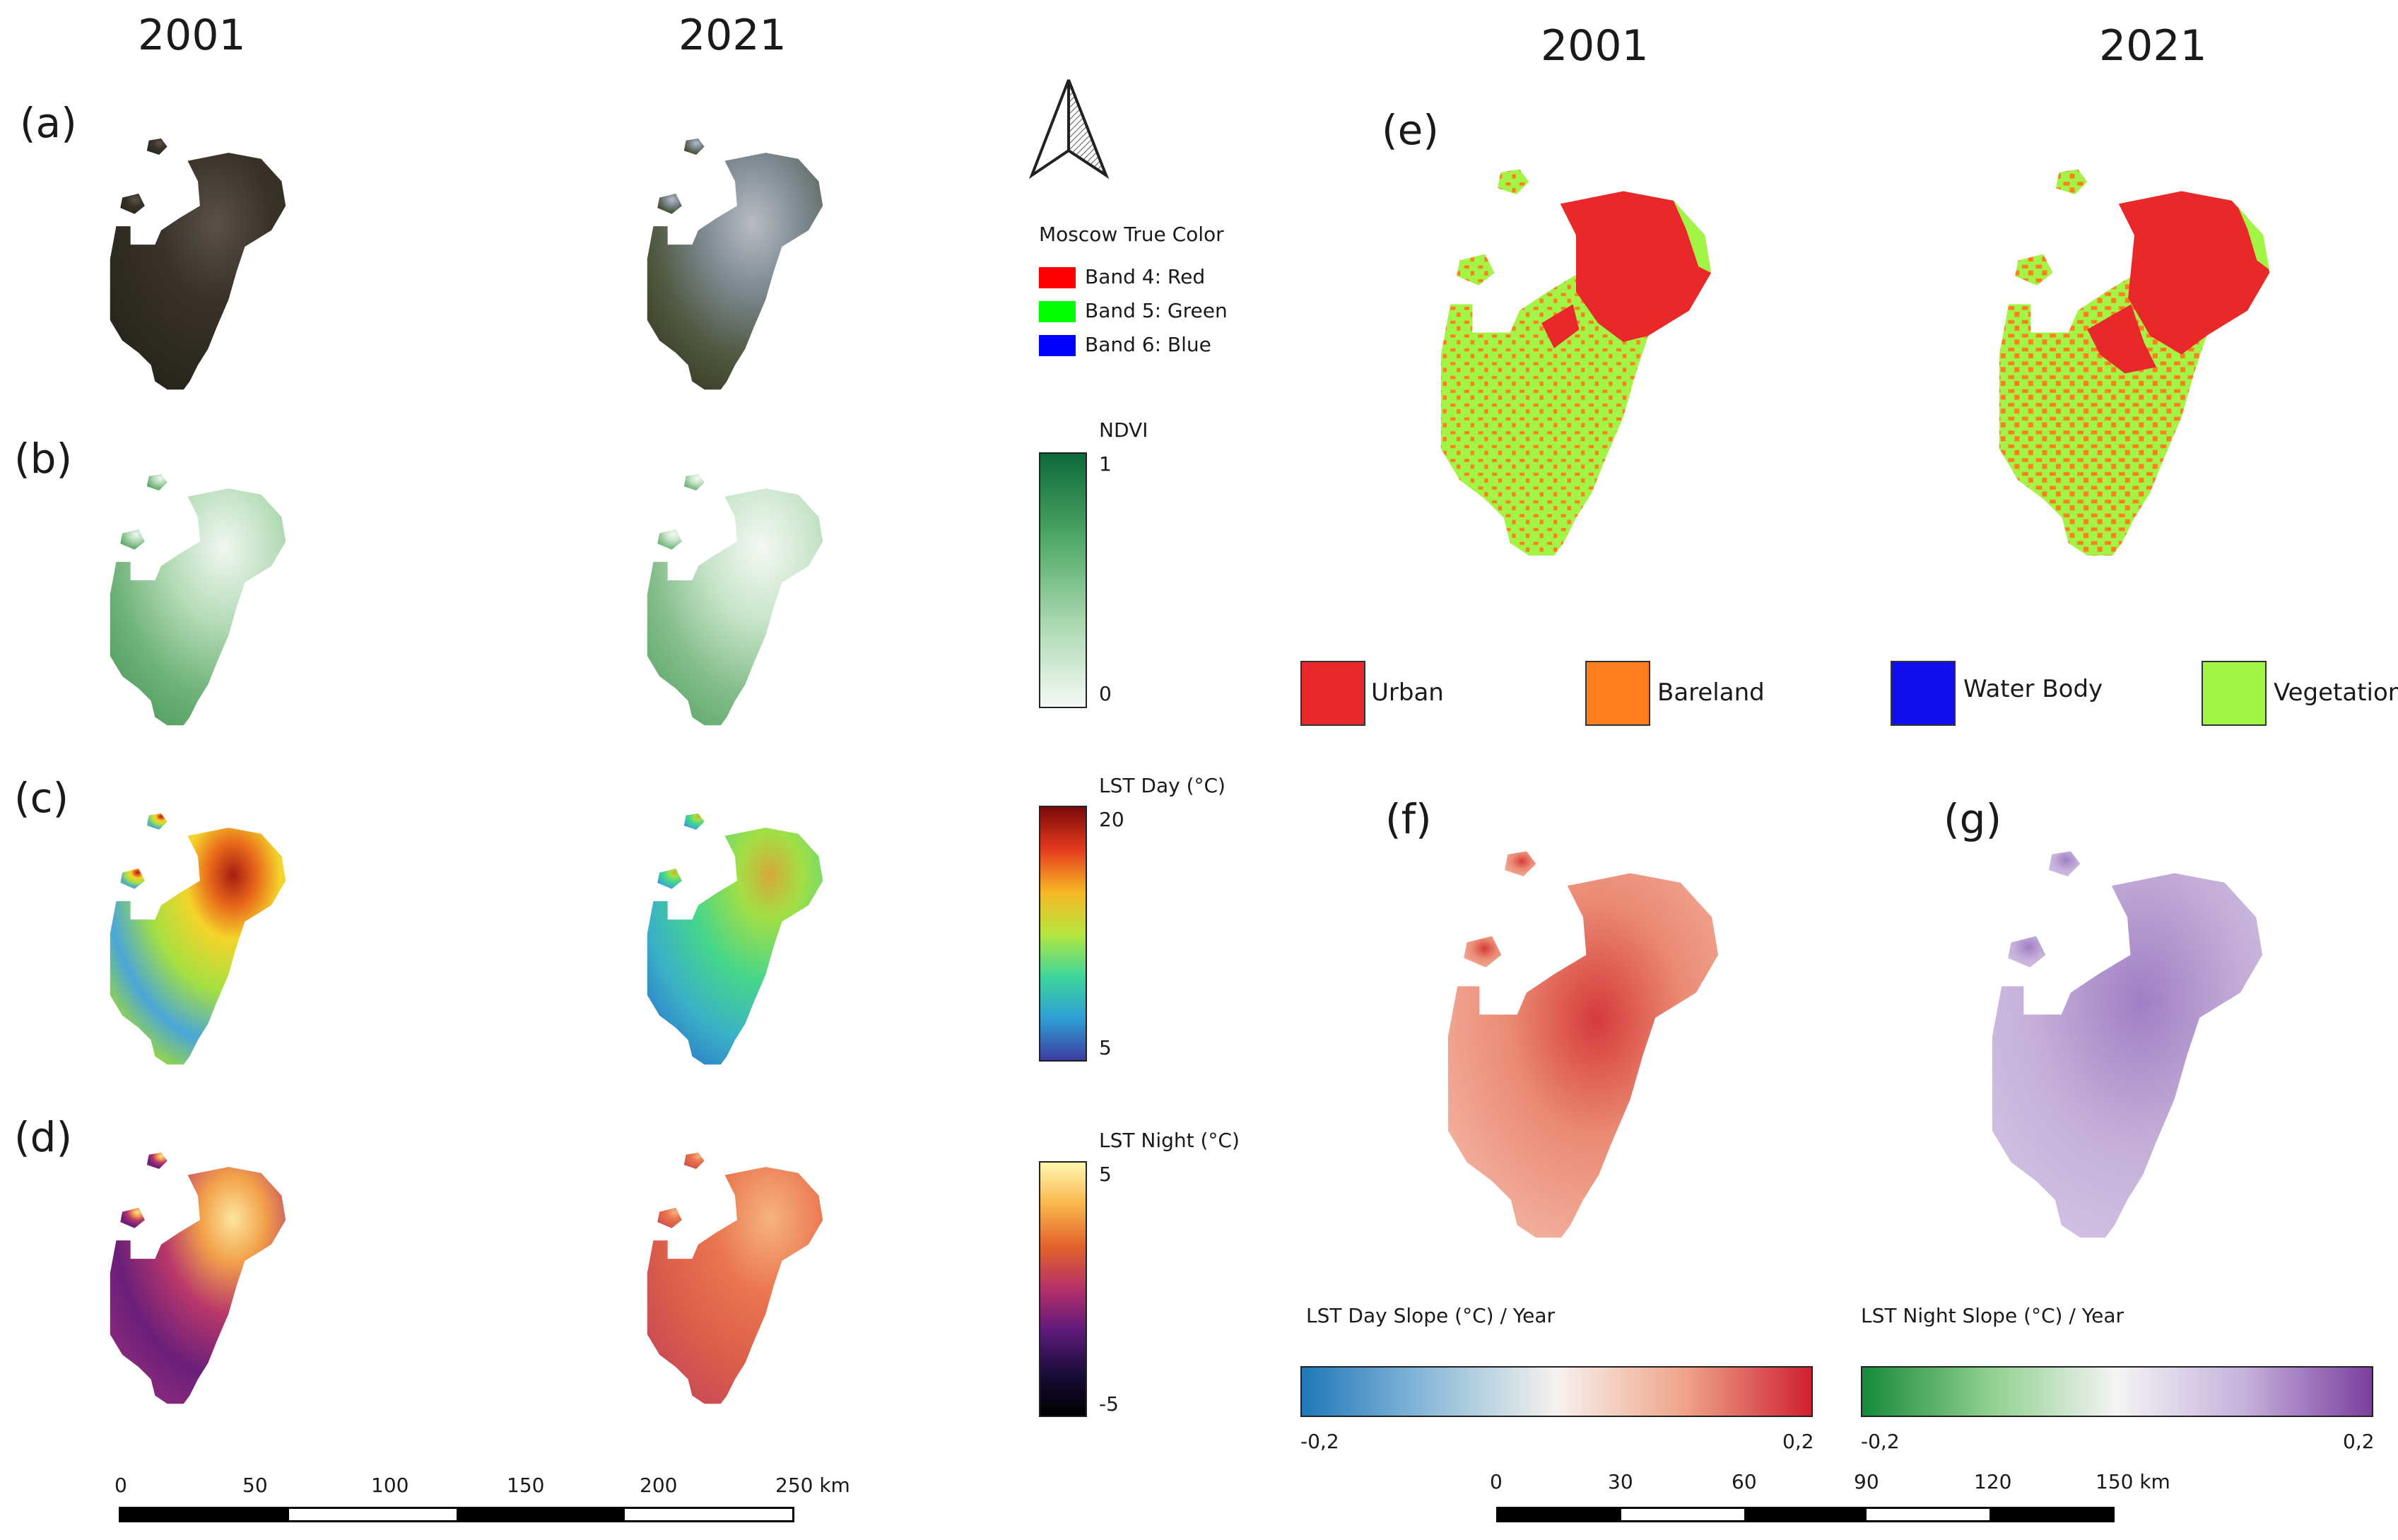 The height and width of the screenshot is (1540, 2398). What do you see at coordinates (1595, 46) in the screenshot?
I see `column-year-2001-right: 2001` at bounding box center [1595, 46].